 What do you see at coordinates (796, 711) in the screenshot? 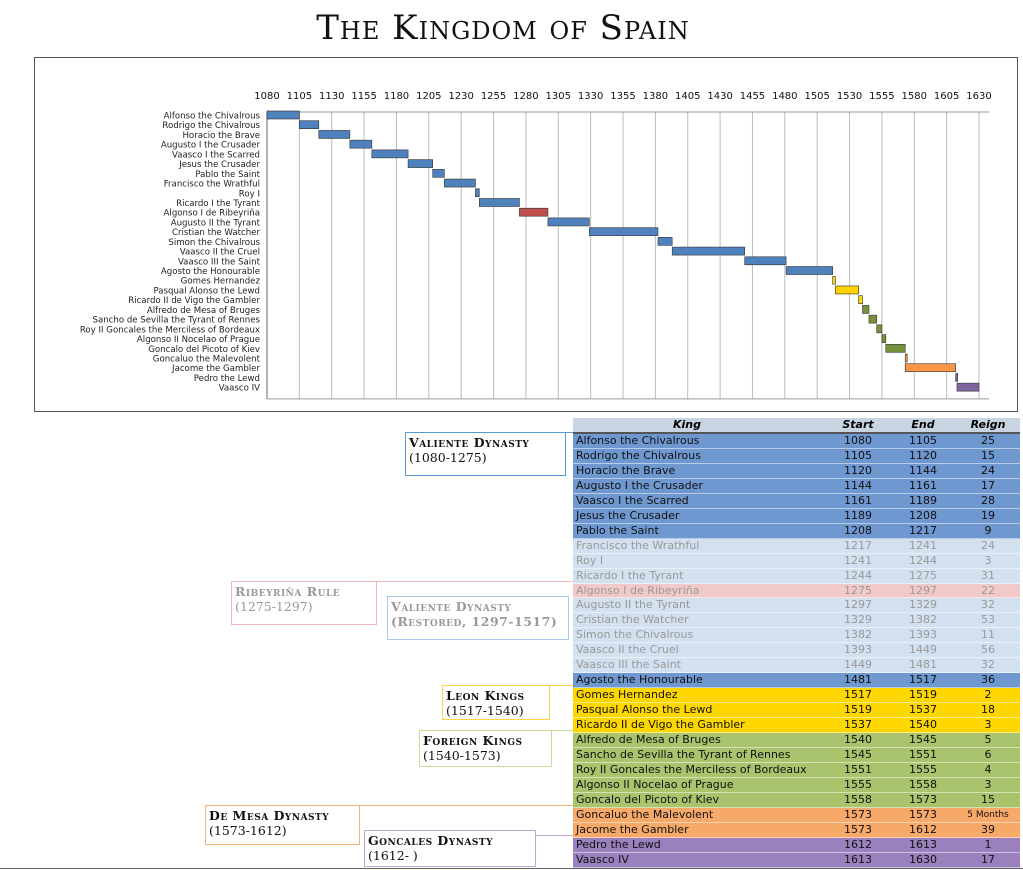
I see `table-row: Pasqual Alonso the Lewd 1519 1537 18` at bounding box center [796, 711].